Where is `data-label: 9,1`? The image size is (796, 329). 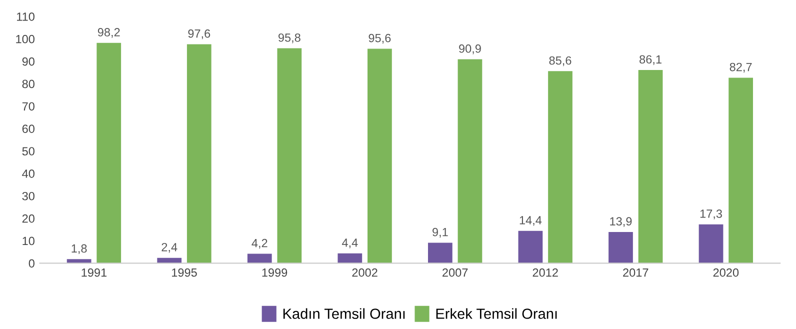 data-label: 9,1 is located at coordinates (440, 233).